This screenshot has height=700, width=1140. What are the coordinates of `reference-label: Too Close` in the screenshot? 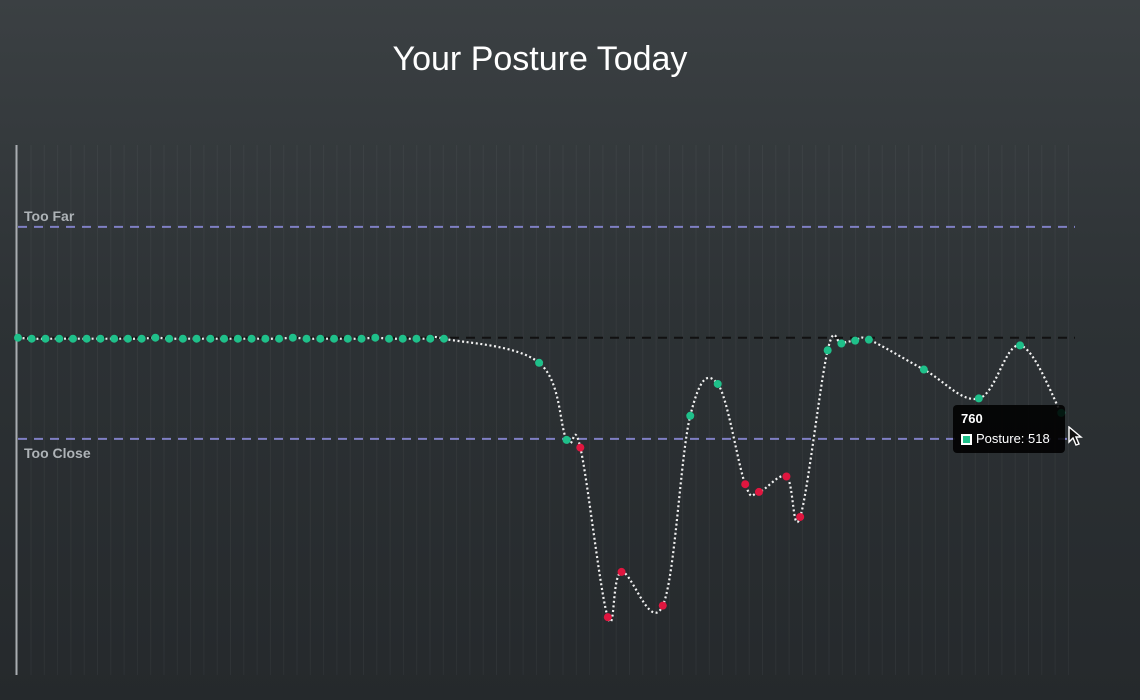 It's located at (57, 453).